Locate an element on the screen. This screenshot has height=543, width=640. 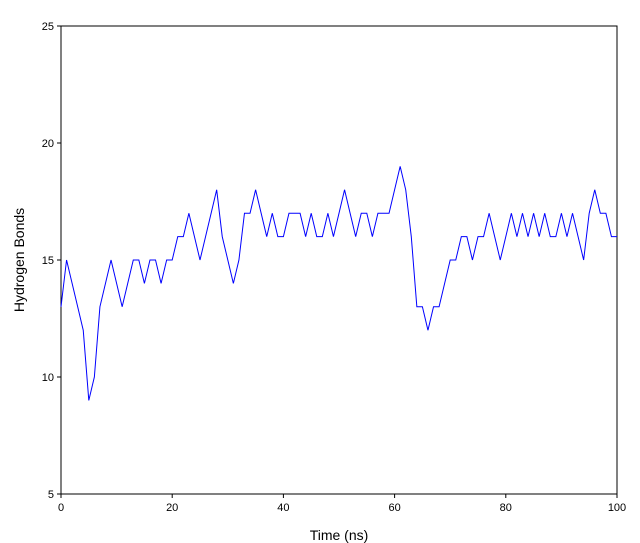
y-tick-label: 15 is located at coordinates (48, 261).